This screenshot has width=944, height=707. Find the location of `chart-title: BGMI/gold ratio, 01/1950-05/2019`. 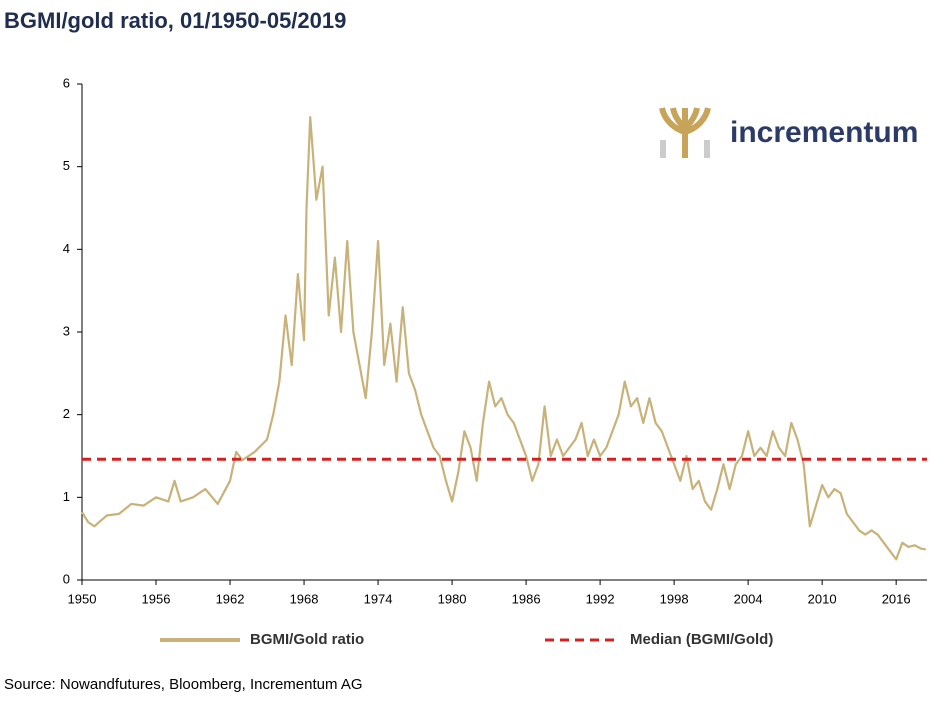

chart-title: BGMI/gold ratio, 01/1950-05/2019 is located at coordinates (175, 20).